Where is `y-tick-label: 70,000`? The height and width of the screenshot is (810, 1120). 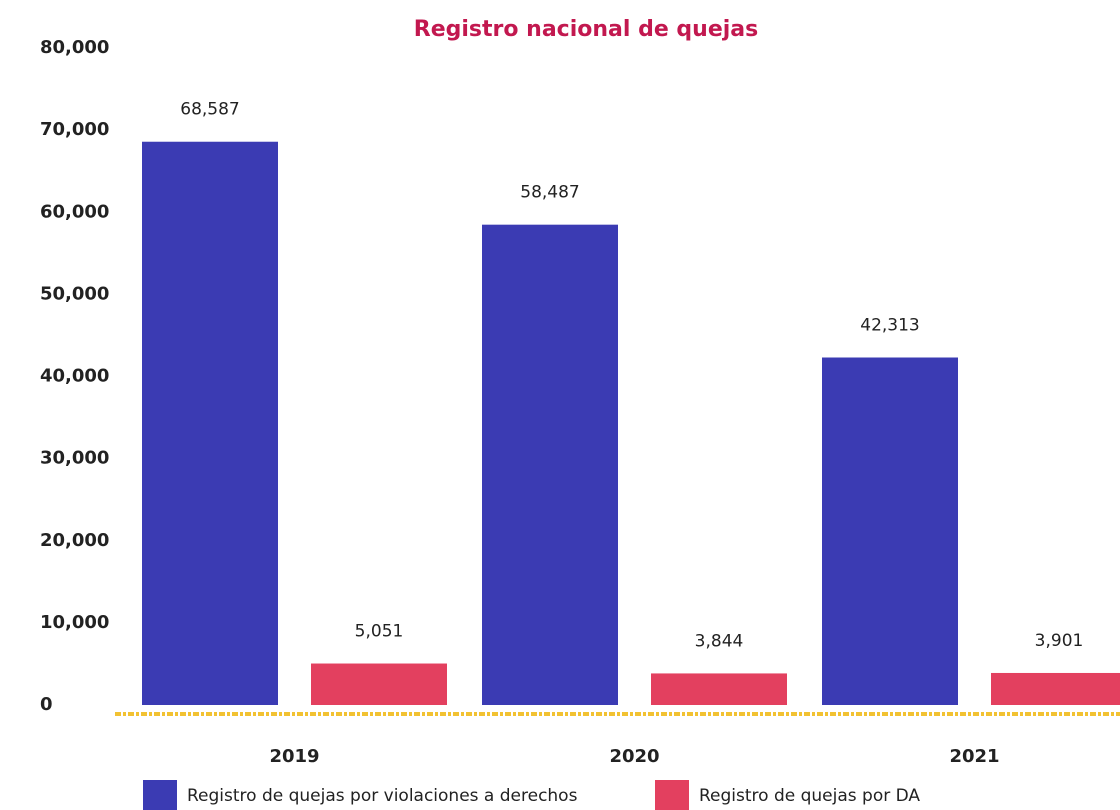
y-tick-label: 70,000 is located at coordinates (74, 129).